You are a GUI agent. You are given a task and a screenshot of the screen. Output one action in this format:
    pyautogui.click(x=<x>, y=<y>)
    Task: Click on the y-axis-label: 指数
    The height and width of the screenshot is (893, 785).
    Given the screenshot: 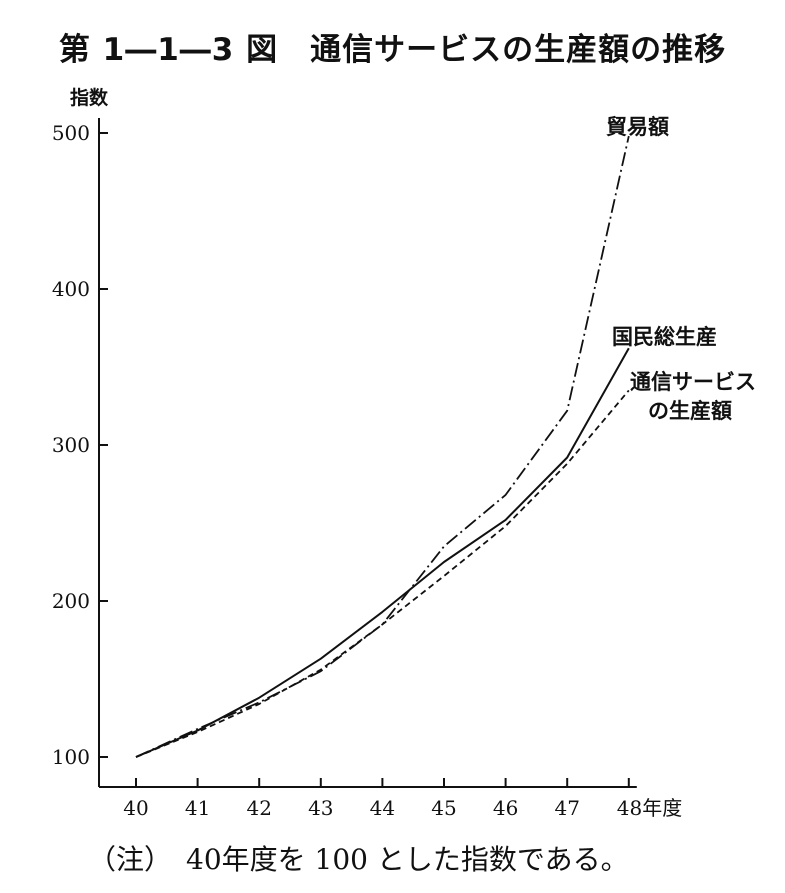 What is the action you would take?
    pyautogui.click(x=89, y=97)
    